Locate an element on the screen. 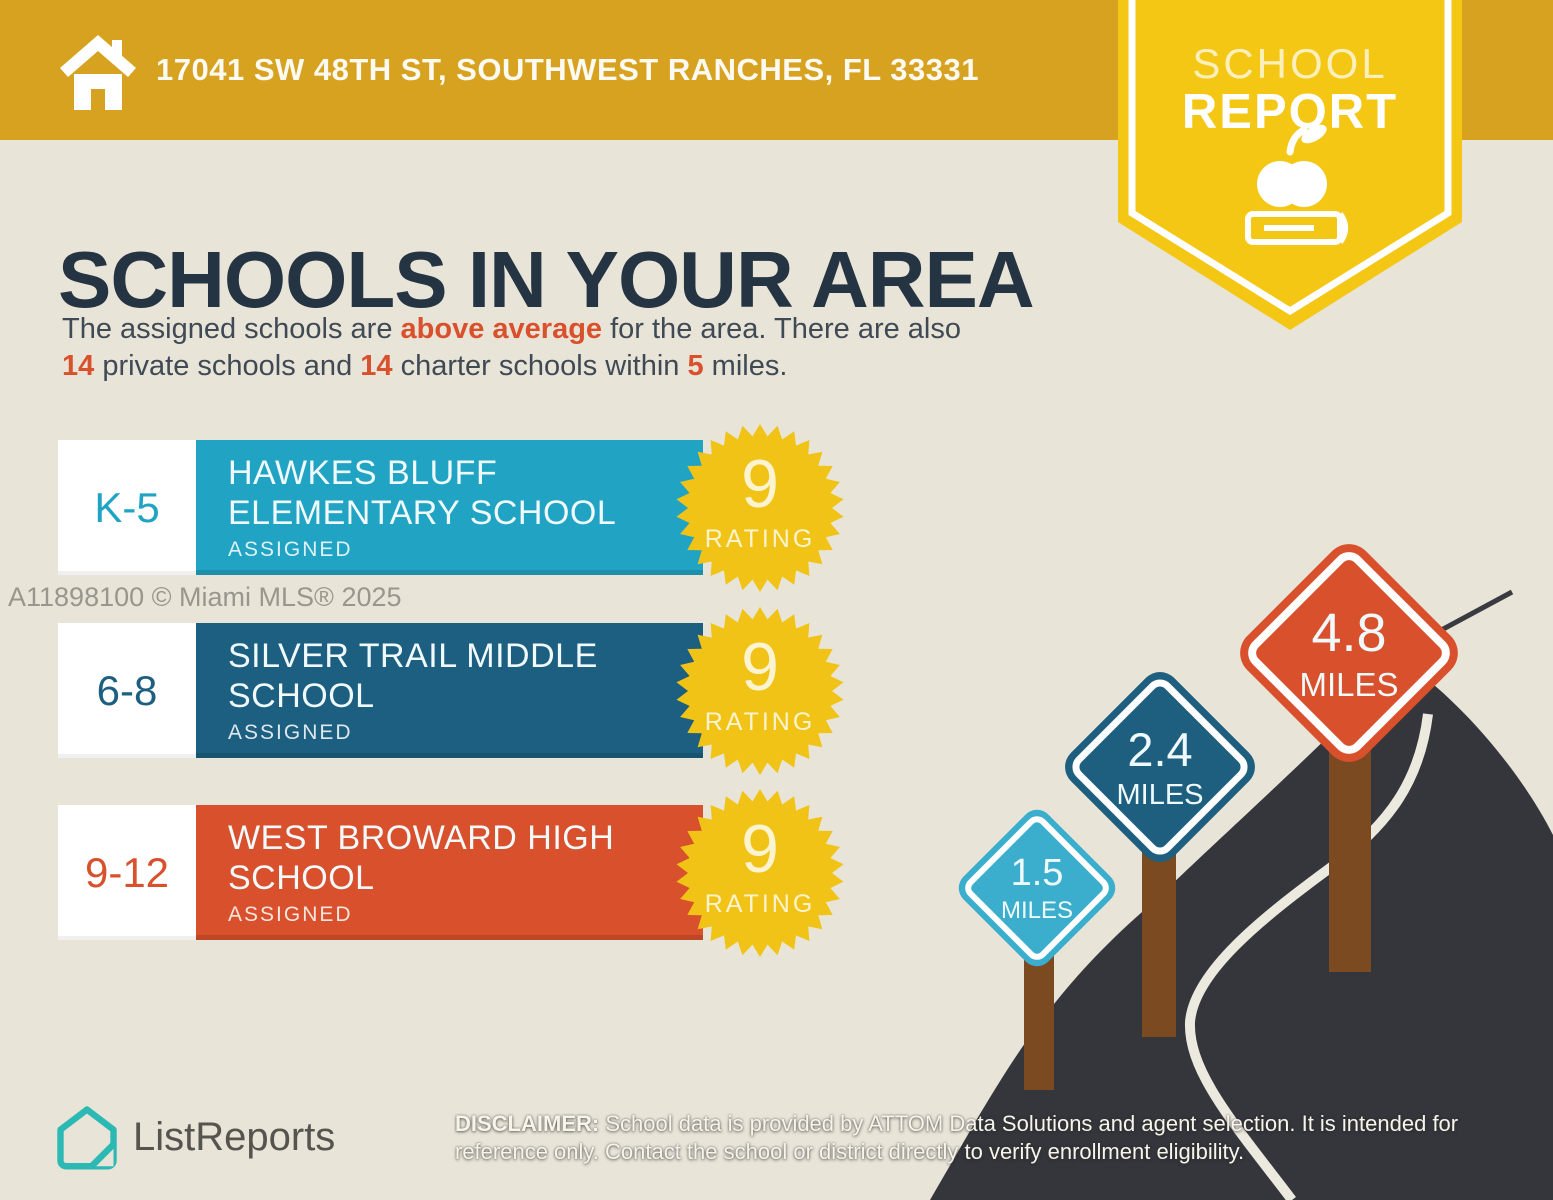 The image size is (1553, 1200). grade-range-badge: 6-8 is located at coordinates (127, 690).